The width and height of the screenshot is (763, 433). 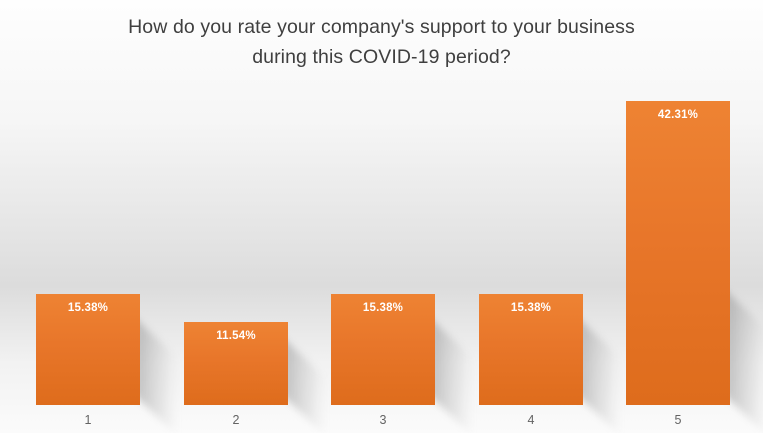 What do you see at coordinates (383, 420) in the screenshot?
I see `x-axis-label: 3` at bounding box center [383, 420].